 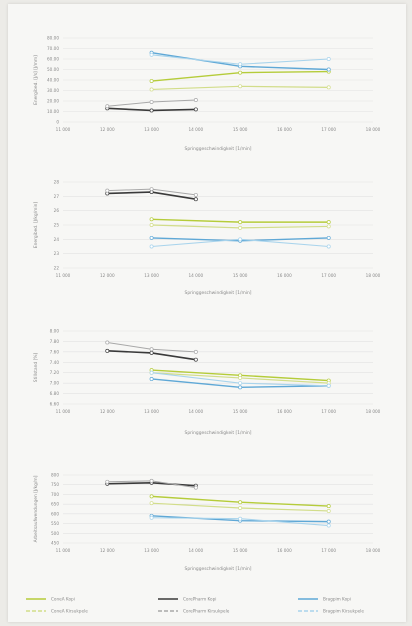 What do you see at coordinates (55, 484) in the screenshot?
I see `y-tick-label: 750` at bounding box center [55, 484].